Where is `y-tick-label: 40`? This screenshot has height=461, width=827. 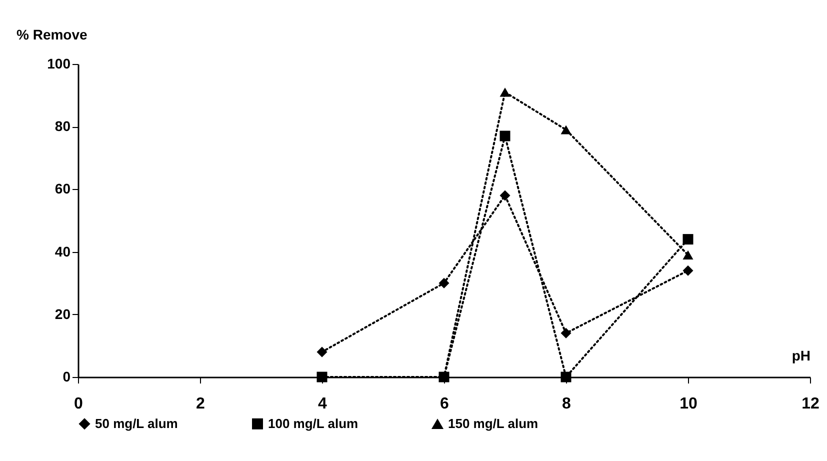
y-tick-label: 40 is located at coordinates (62, 251).